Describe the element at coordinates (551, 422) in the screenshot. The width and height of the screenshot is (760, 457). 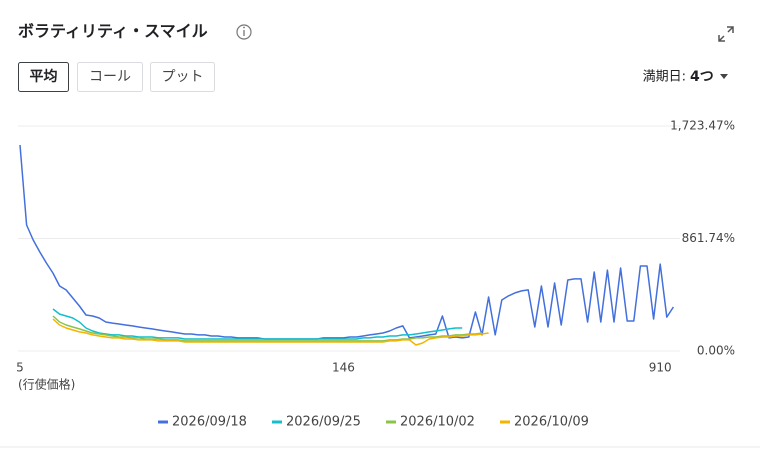
I see `legend-label: 2026/10/09` at that location.